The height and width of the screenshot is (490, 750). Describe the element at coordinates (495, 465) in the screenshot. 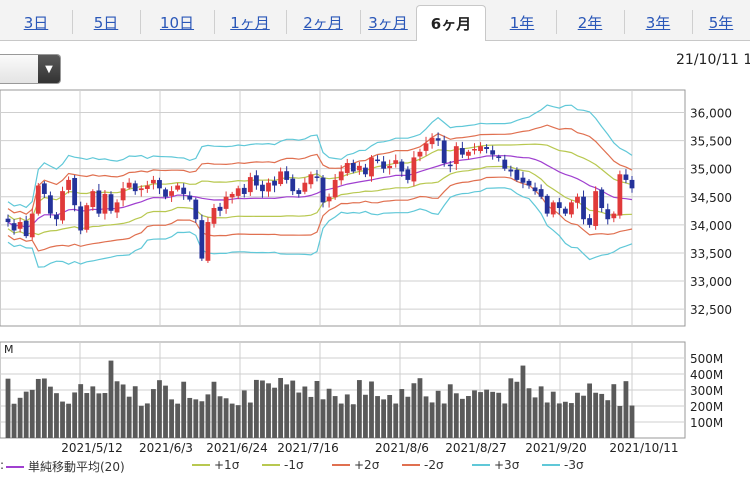

I see `legend-item: +3σ` at that location.